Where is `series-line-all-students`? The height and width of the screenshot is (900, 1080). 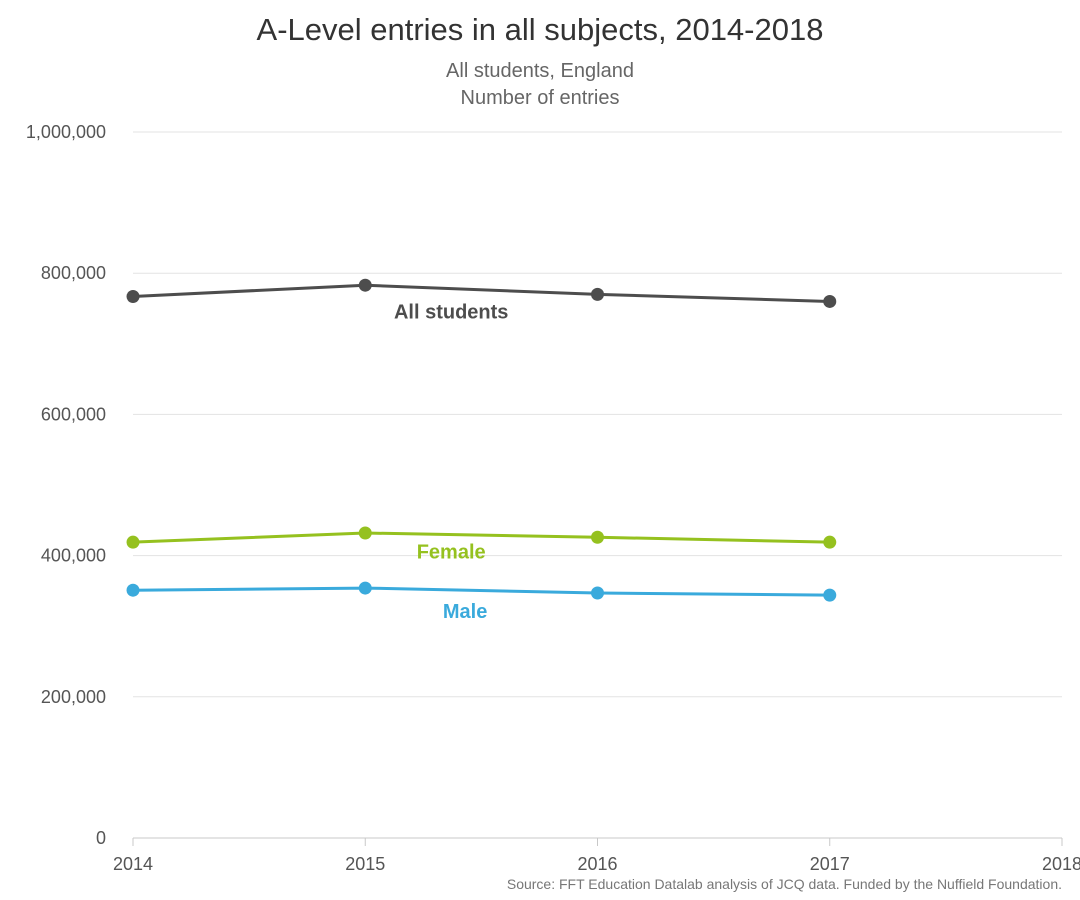
series-line-all-students is located at coordinates (481, 293).